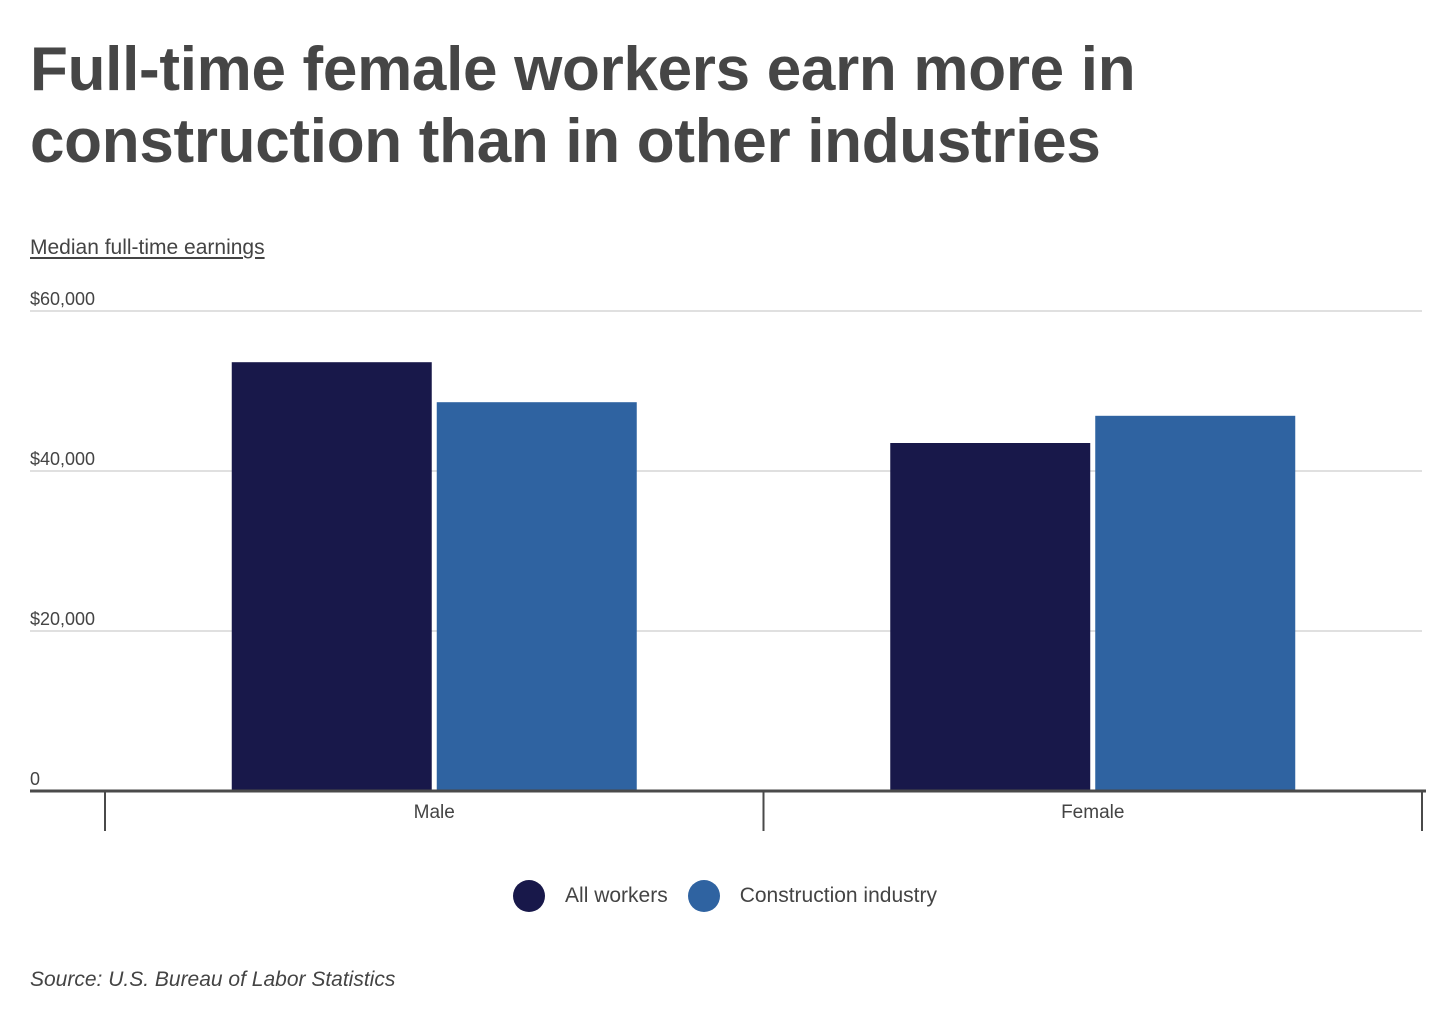 The image size is (1450, 1012). Describe the element at coordinates (769, 812) in the screenshot. I see `category-labels: Male Female` at that location.